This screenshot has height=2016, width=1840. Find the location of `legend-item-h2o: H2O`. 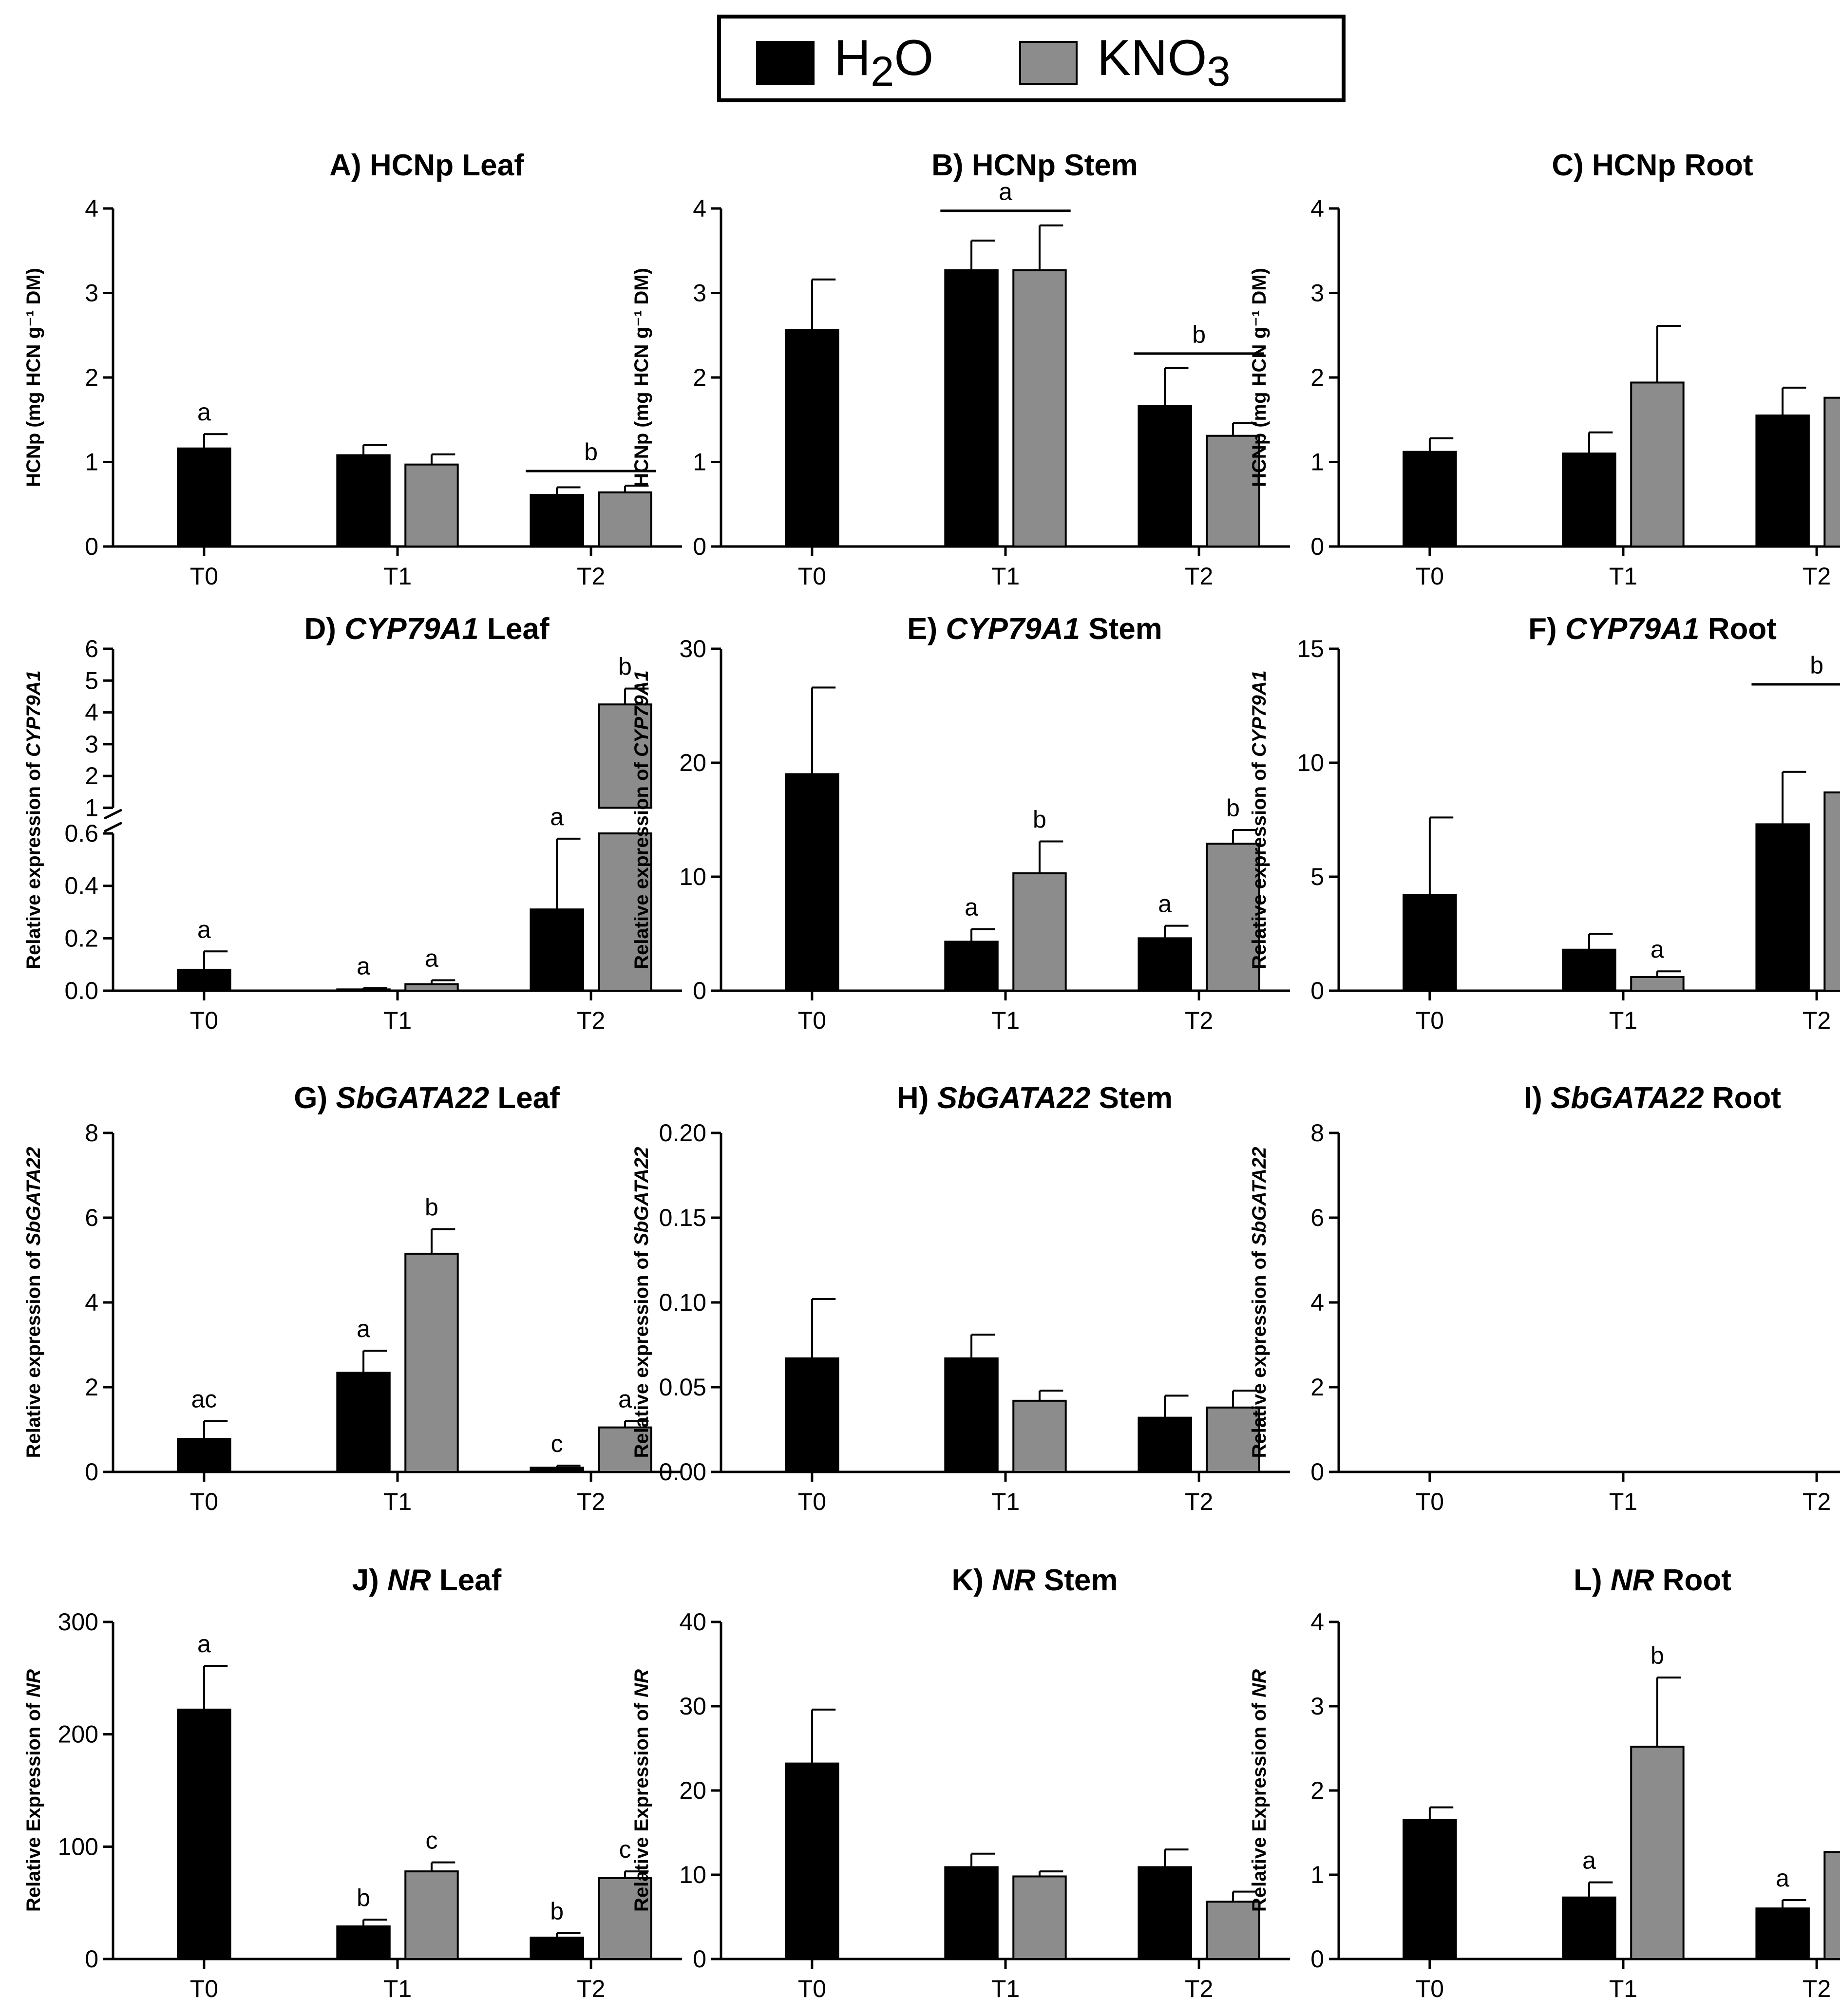

legend-item-h2o: H2O is located at coordinates (845, 63).